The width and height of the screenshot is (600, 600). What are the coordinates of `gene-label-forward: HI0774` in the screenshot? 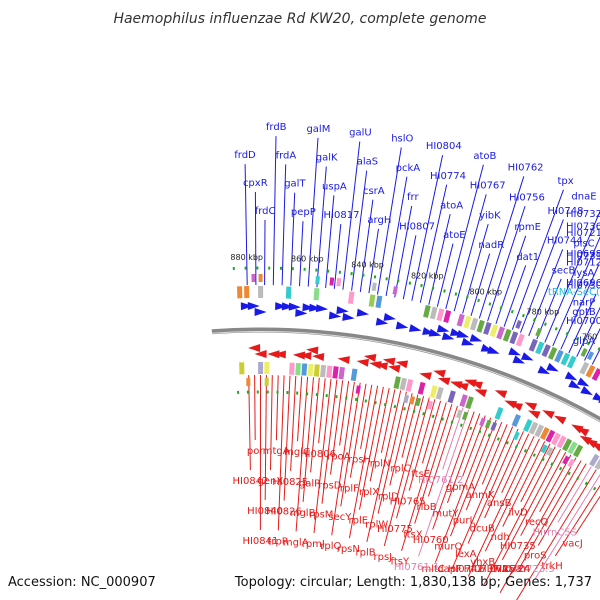 It's located at (448, 176).